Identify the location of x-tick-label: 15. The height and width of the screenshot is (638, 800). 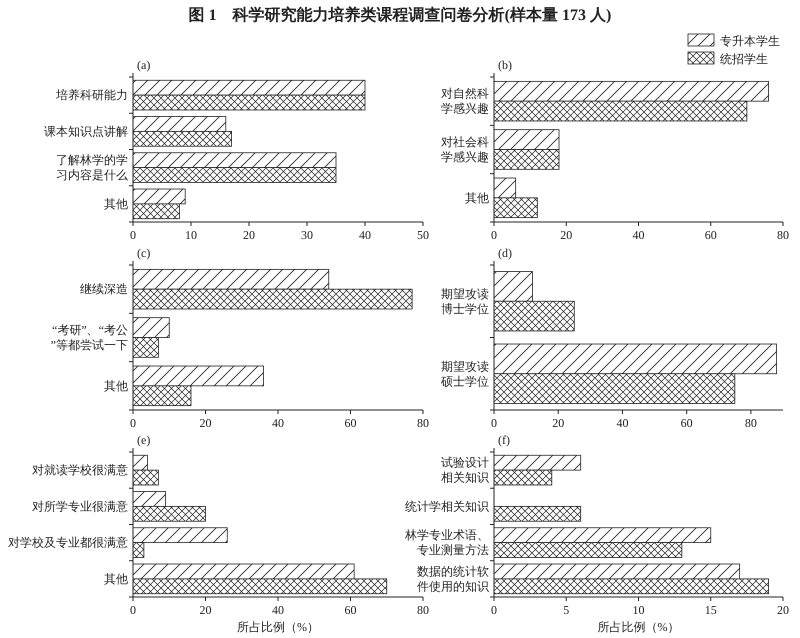
(710, 610).